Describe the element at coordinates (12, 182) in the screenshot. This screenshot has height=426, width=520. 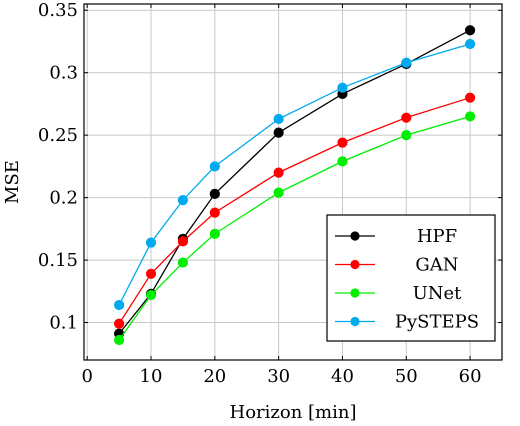
I see `y-axis-label: MSE` at that location.